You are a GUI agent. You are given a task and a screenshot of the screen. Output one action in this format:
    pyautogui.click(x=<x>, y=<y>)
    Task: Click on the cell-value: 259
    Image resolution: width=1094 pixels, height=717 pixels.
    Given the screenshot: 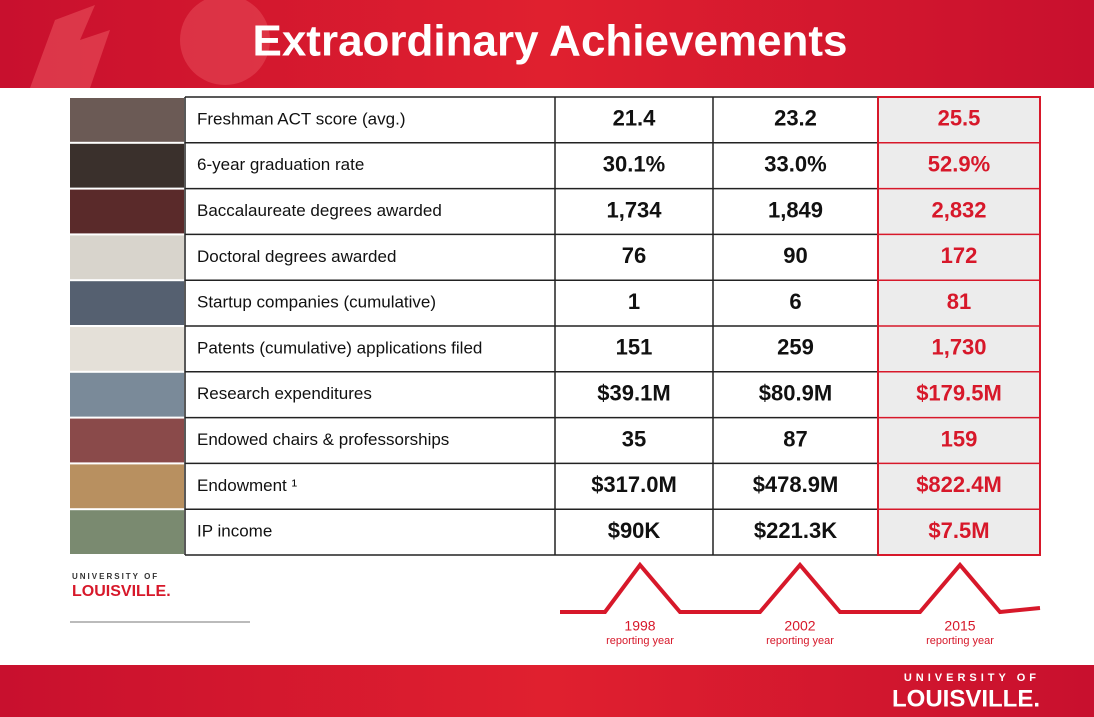 What is the action you would take?
    pyautogui.click(x=795, y=347)
    